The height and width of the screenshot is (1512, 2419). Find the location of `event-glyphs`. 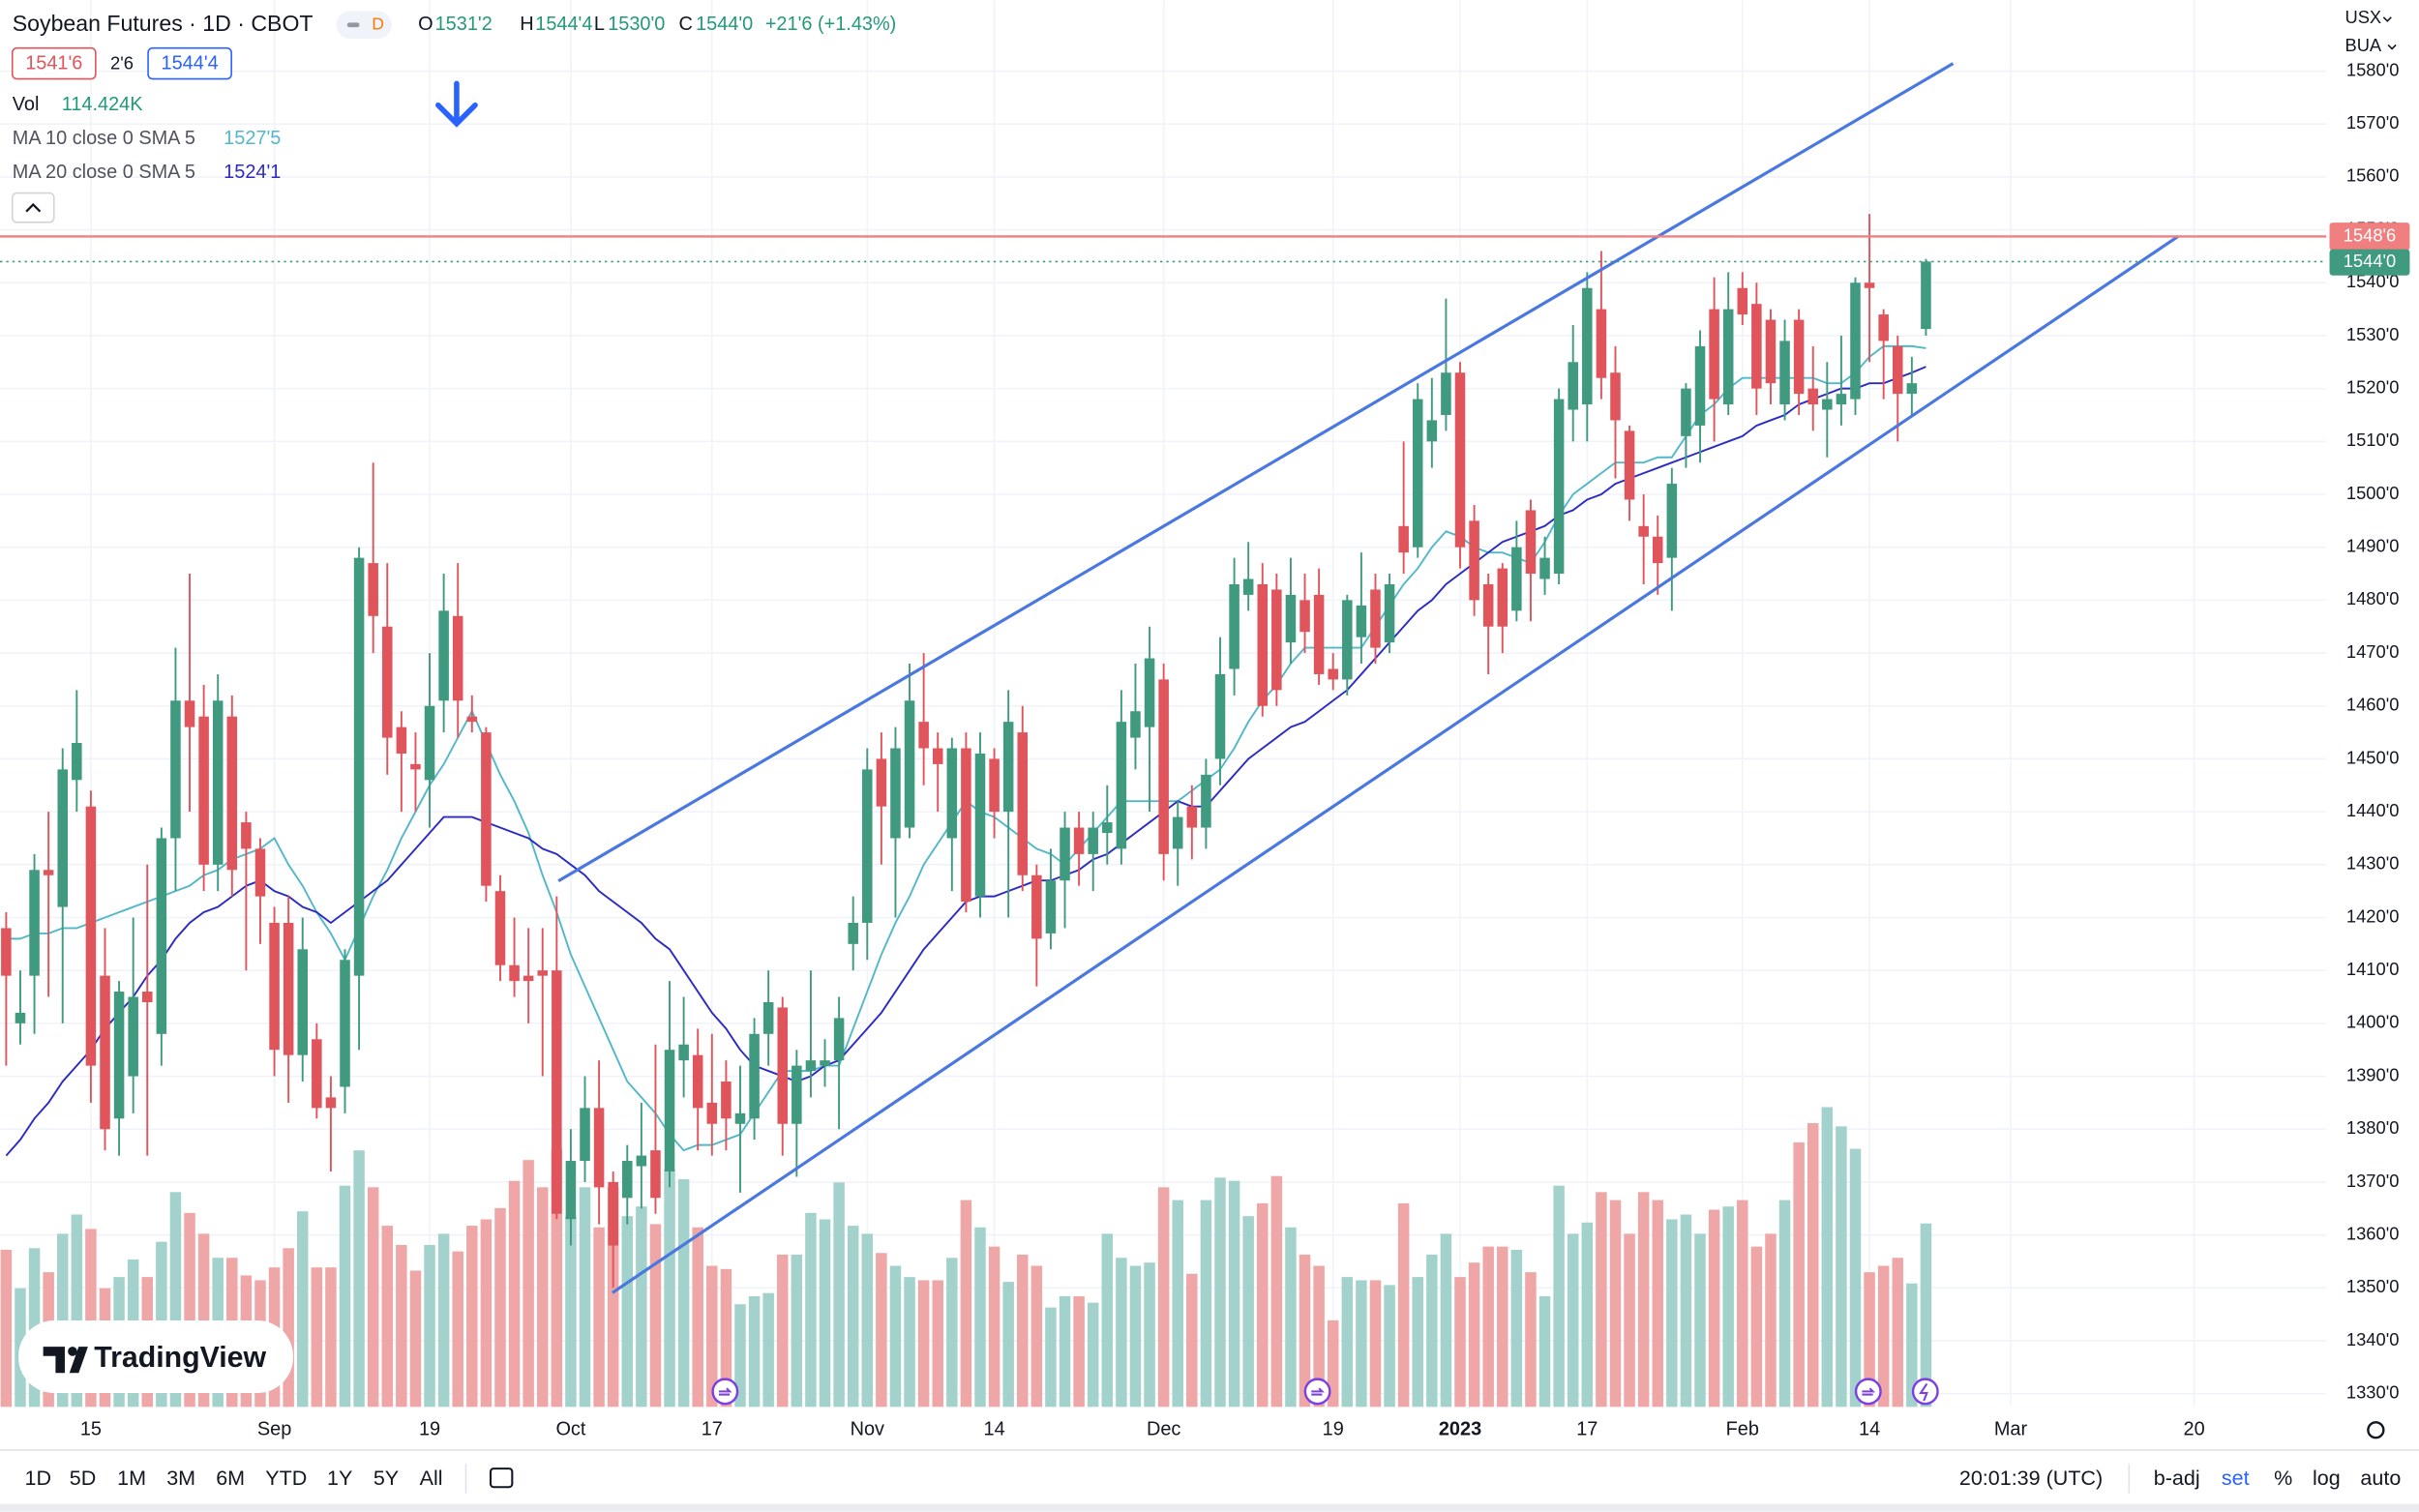

event-glyphs is located at coordinates (1323, 1392).